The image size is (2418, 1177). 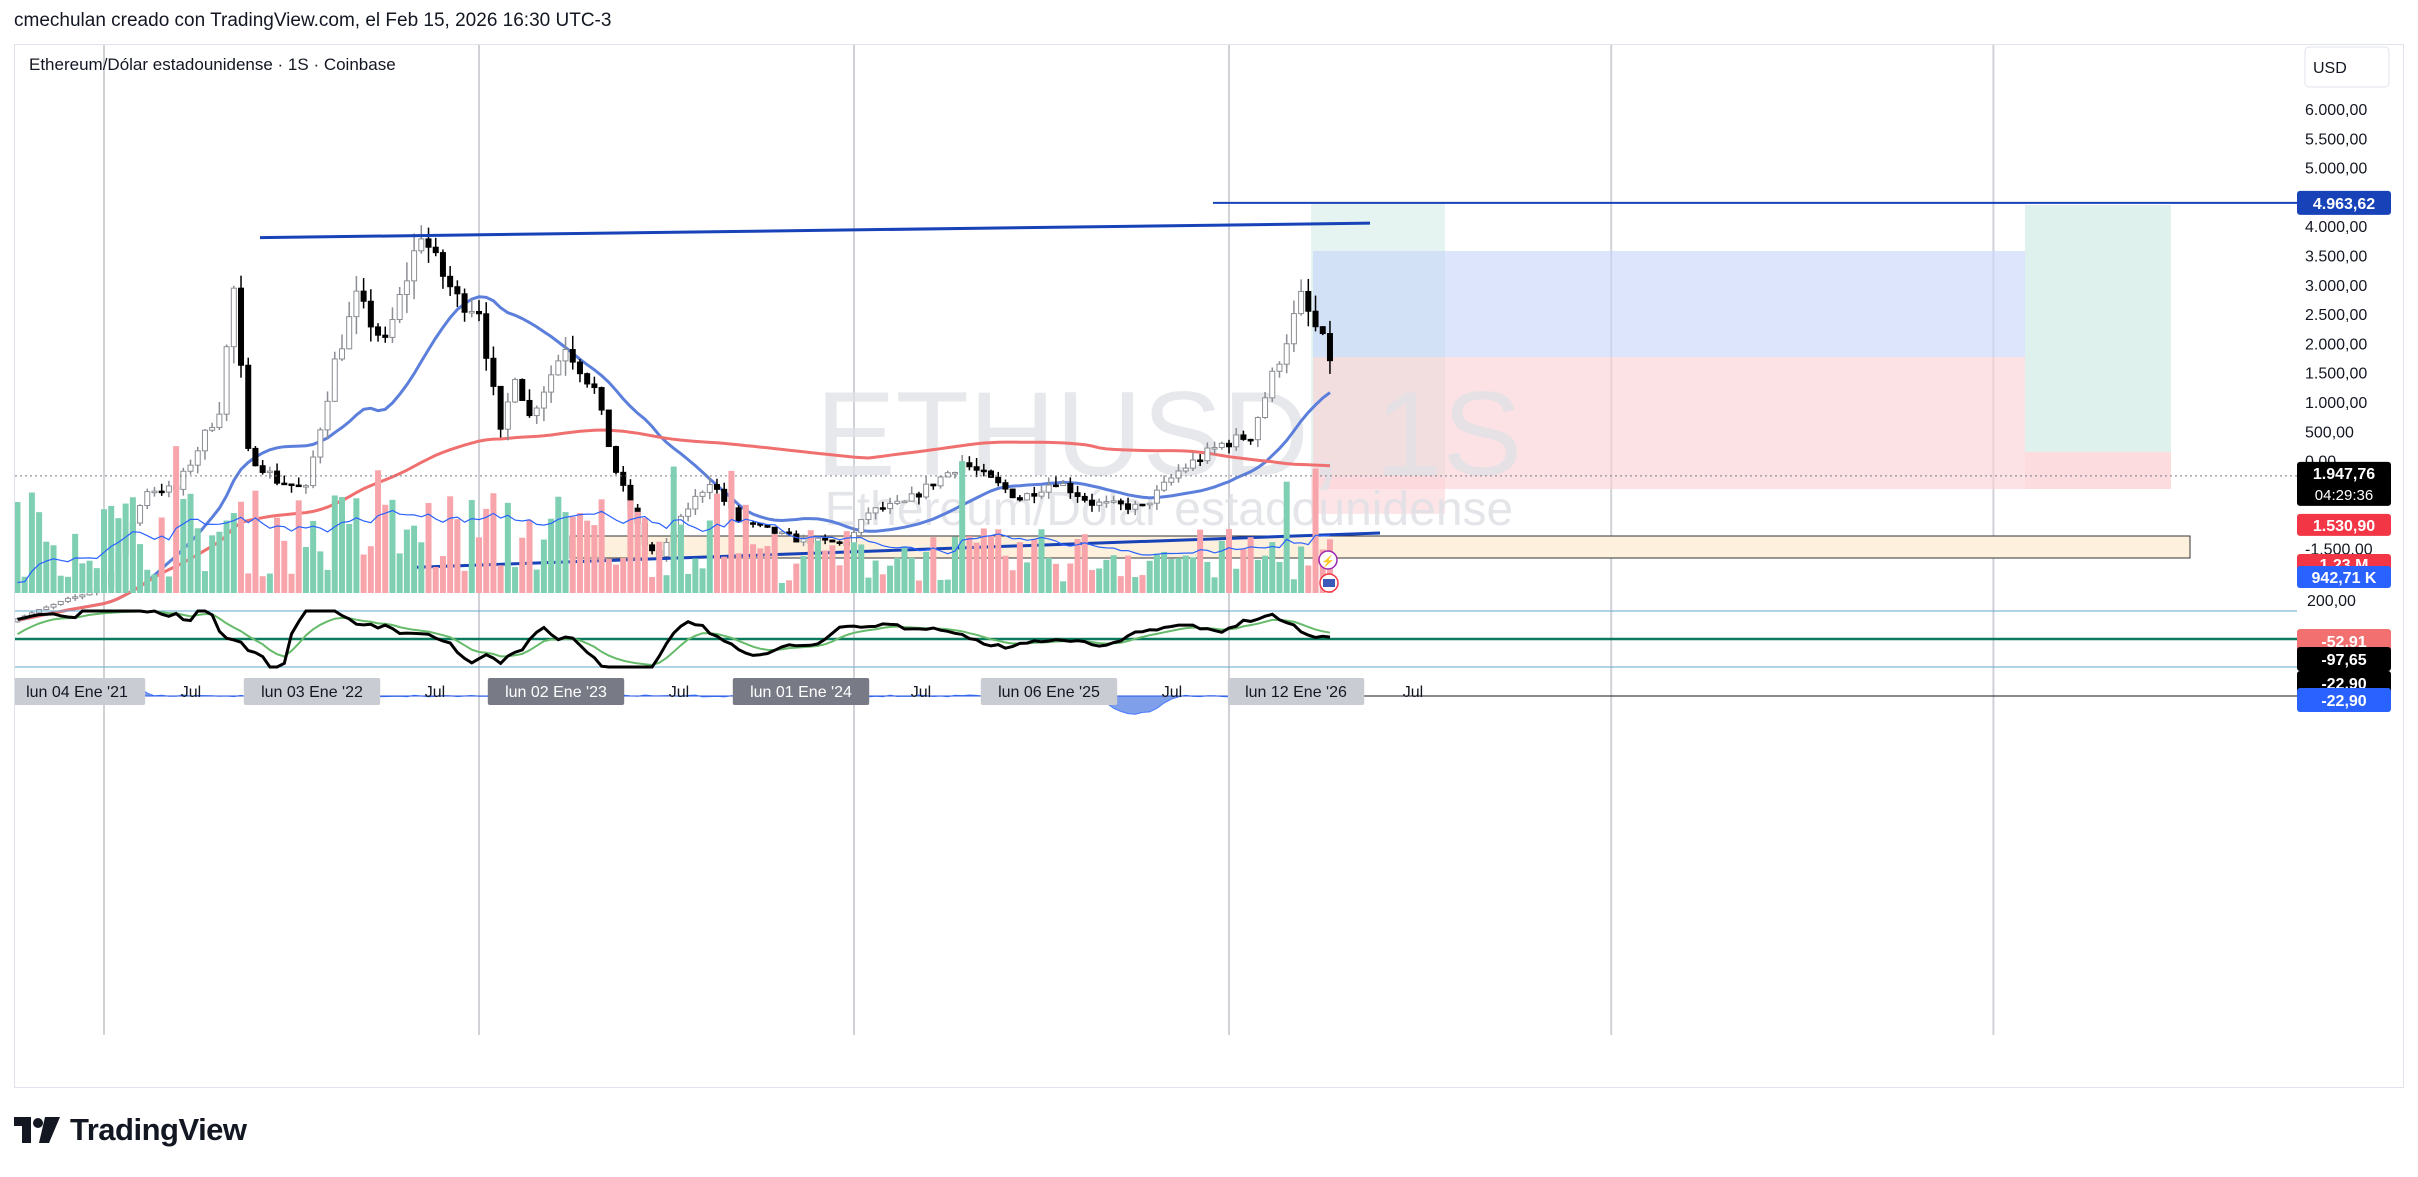 What do you see at coordinates (2098, 328) in the screenshot?
I see `long-position-target` at bounding box center [2098, 328].